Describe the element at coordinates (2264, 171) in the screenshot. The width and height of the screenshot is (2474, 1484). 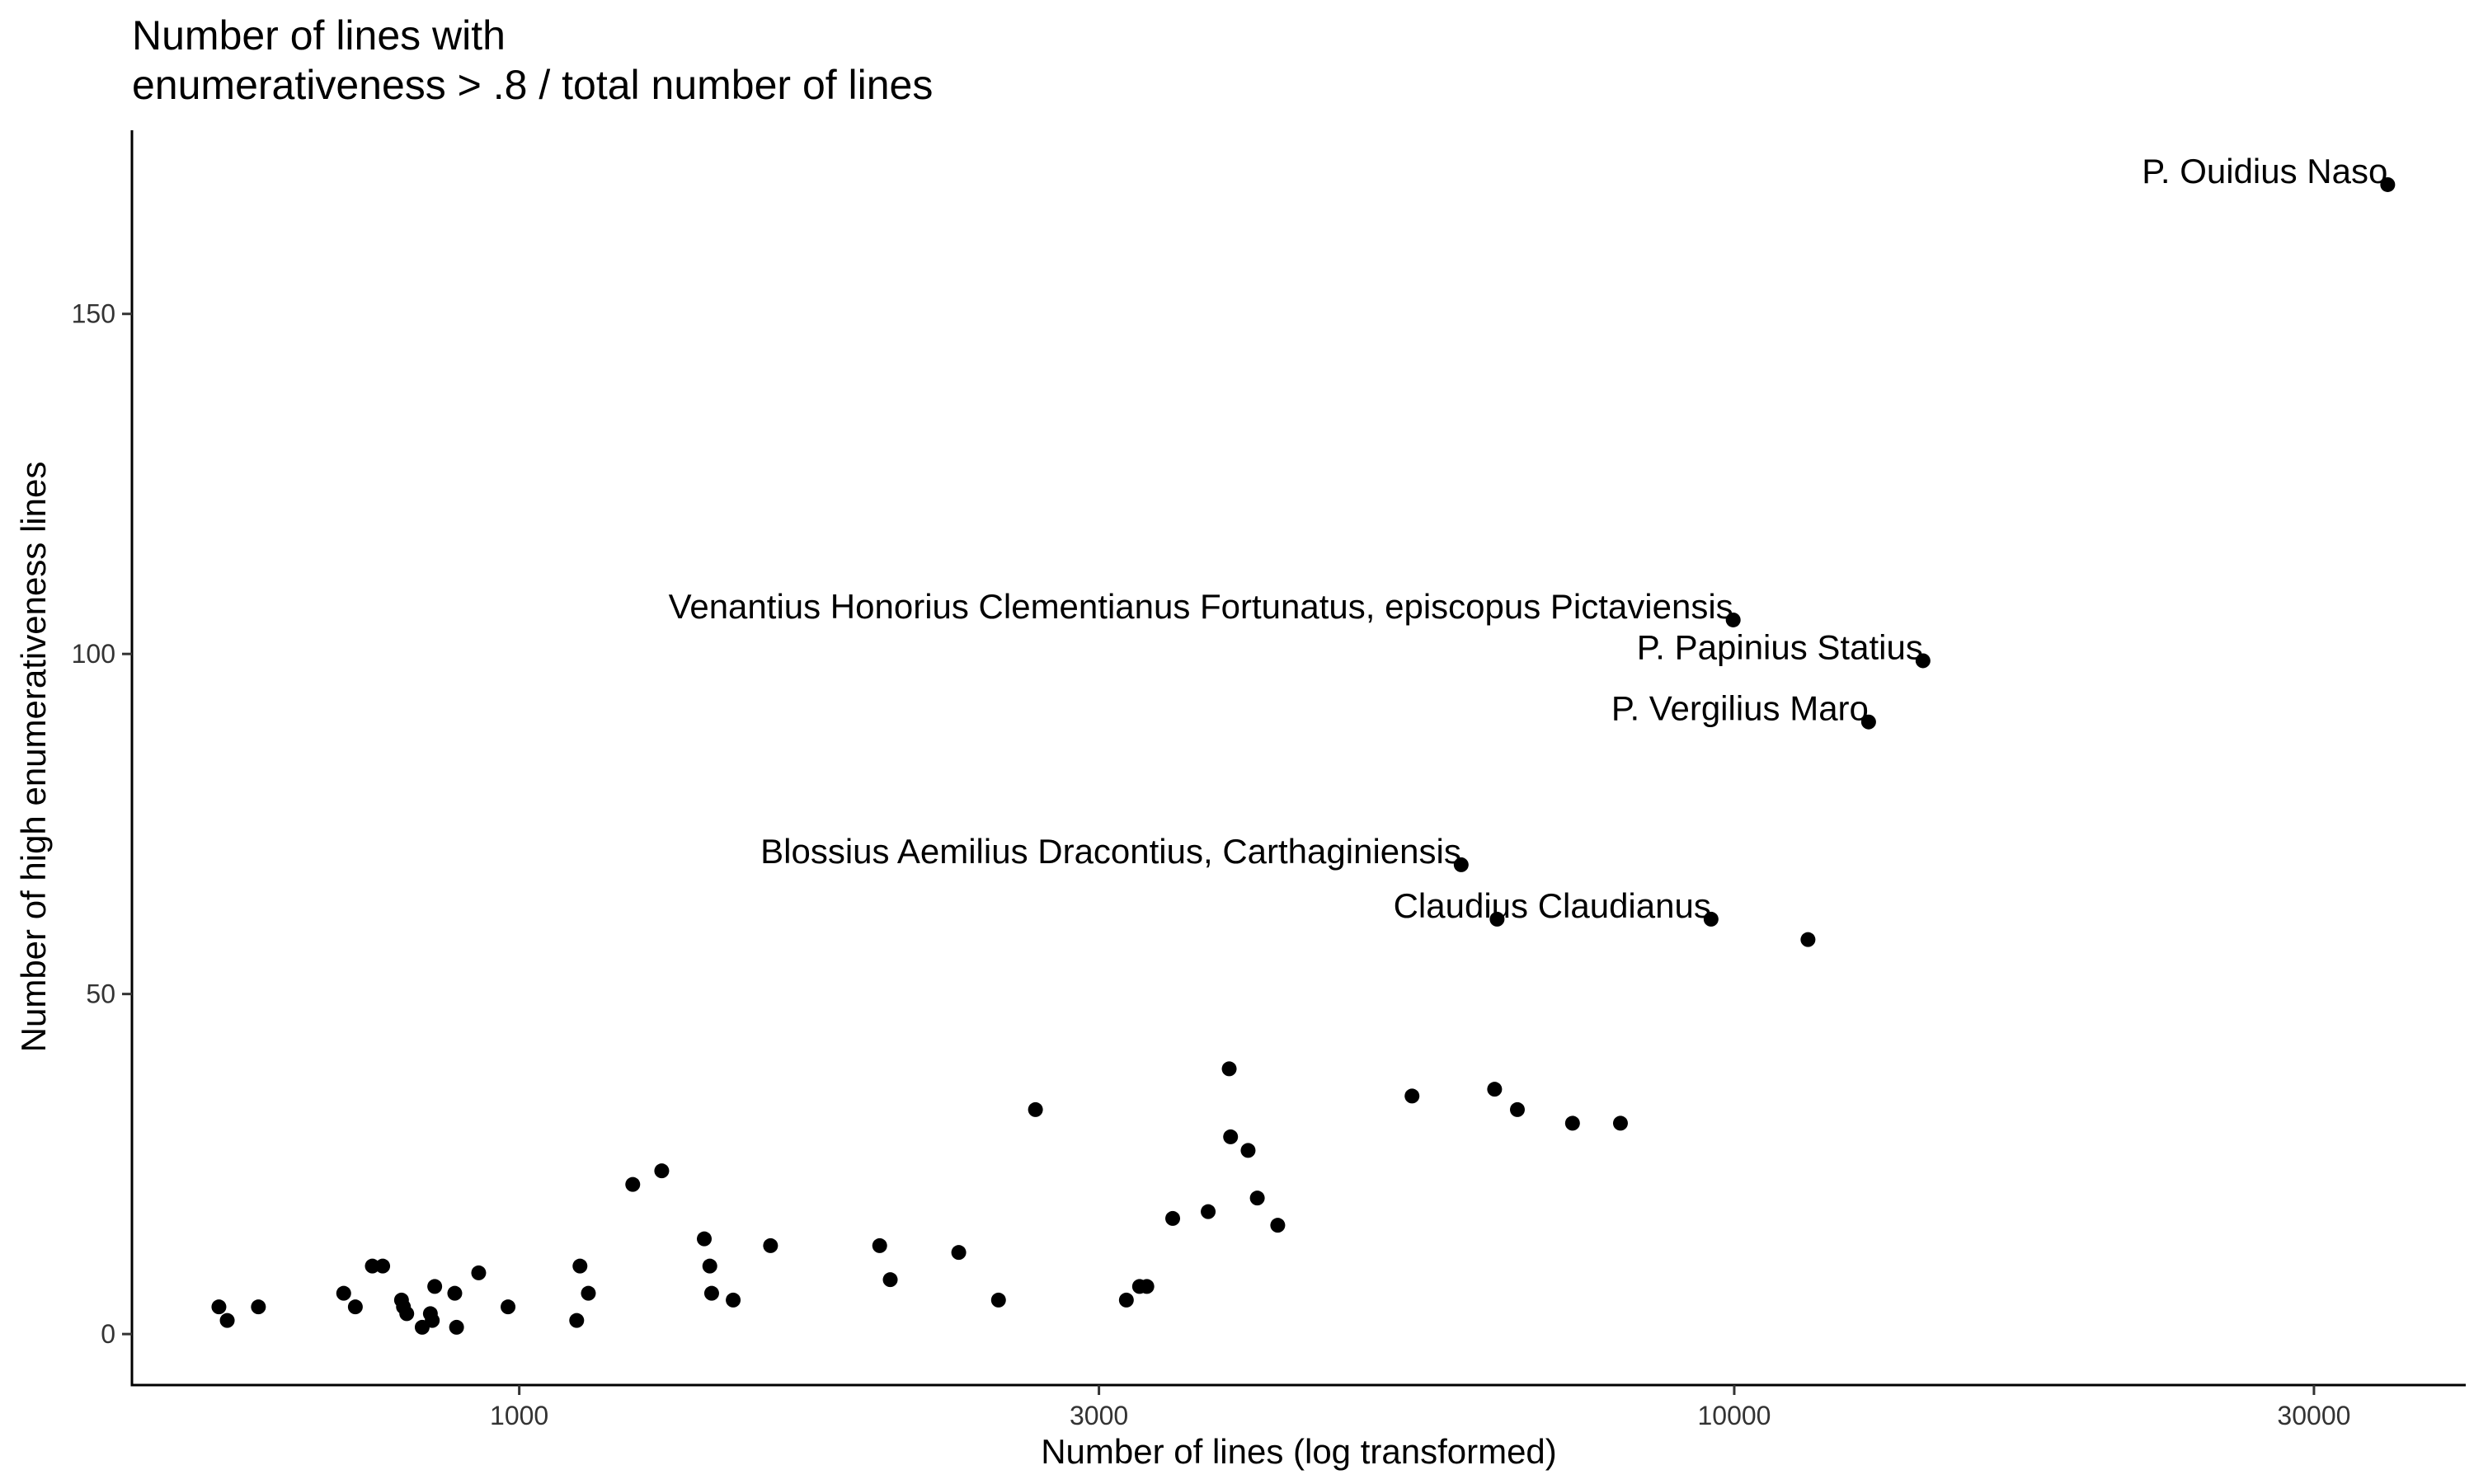
I see `point-label: P. Ouidius Naso` at that location.